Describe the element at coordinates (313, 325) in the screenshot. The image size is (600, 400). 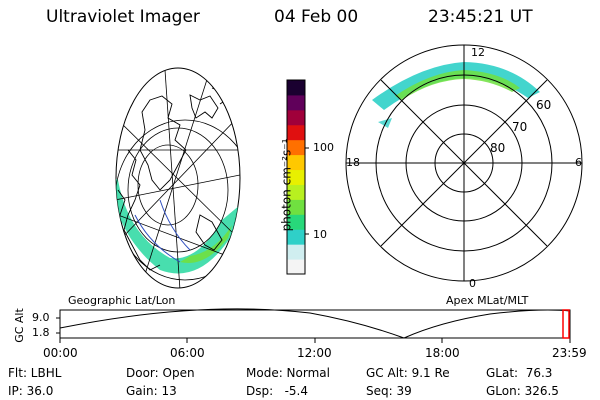
I see `altitude-timeline` at that location.